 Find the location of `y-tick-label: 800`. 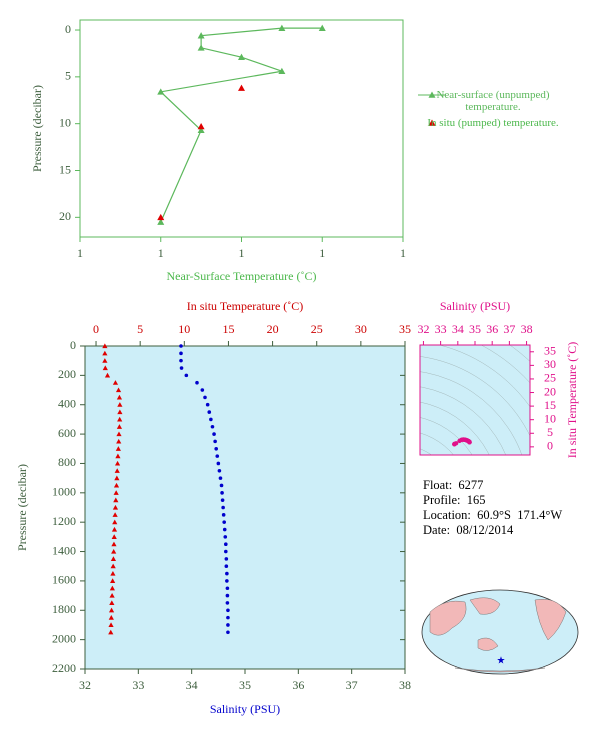

y-tick-label: 800 is located at coordinates (67, 462).